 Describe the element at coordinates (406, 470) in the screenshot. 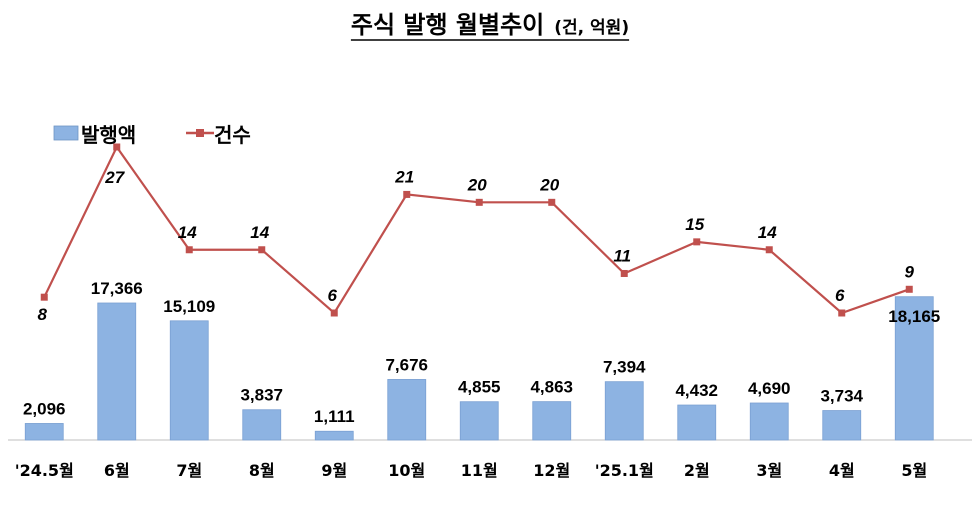

I see `x-tick-label: 10월` at that location.